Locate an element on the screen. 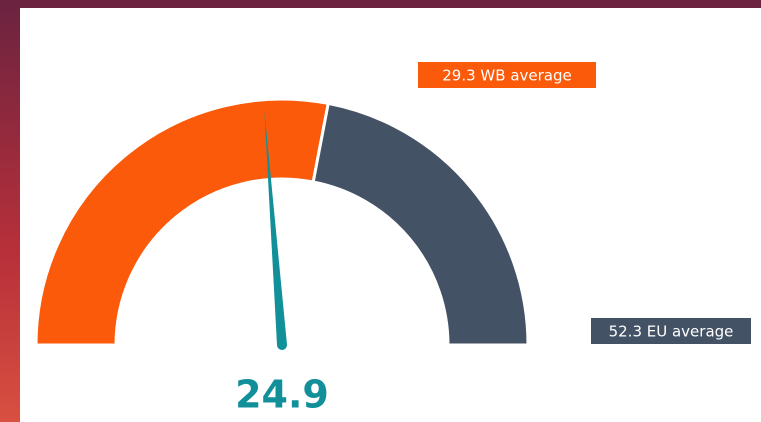 The image size is (761, 422). band-label: 52.3 EU average is located at coordinates (671, 332).